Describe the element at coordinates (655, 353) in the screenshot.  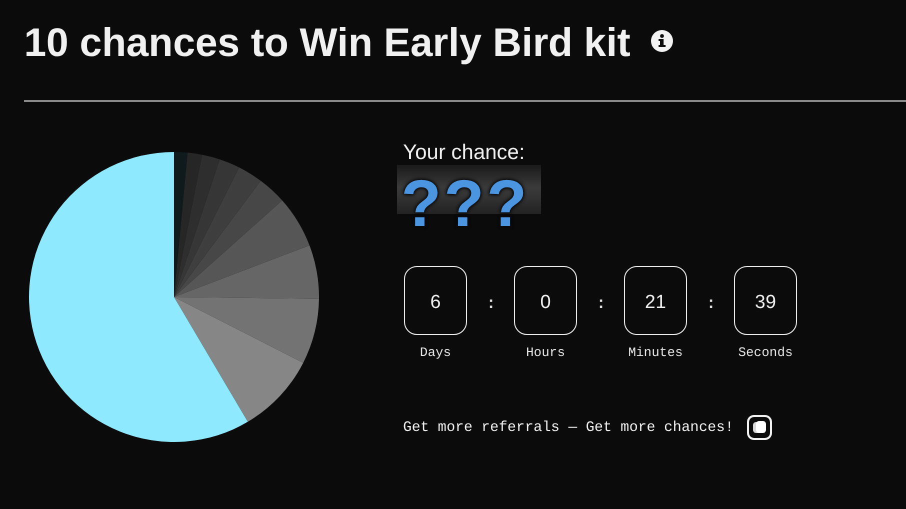
I see `category-label: Minutes` at that location.